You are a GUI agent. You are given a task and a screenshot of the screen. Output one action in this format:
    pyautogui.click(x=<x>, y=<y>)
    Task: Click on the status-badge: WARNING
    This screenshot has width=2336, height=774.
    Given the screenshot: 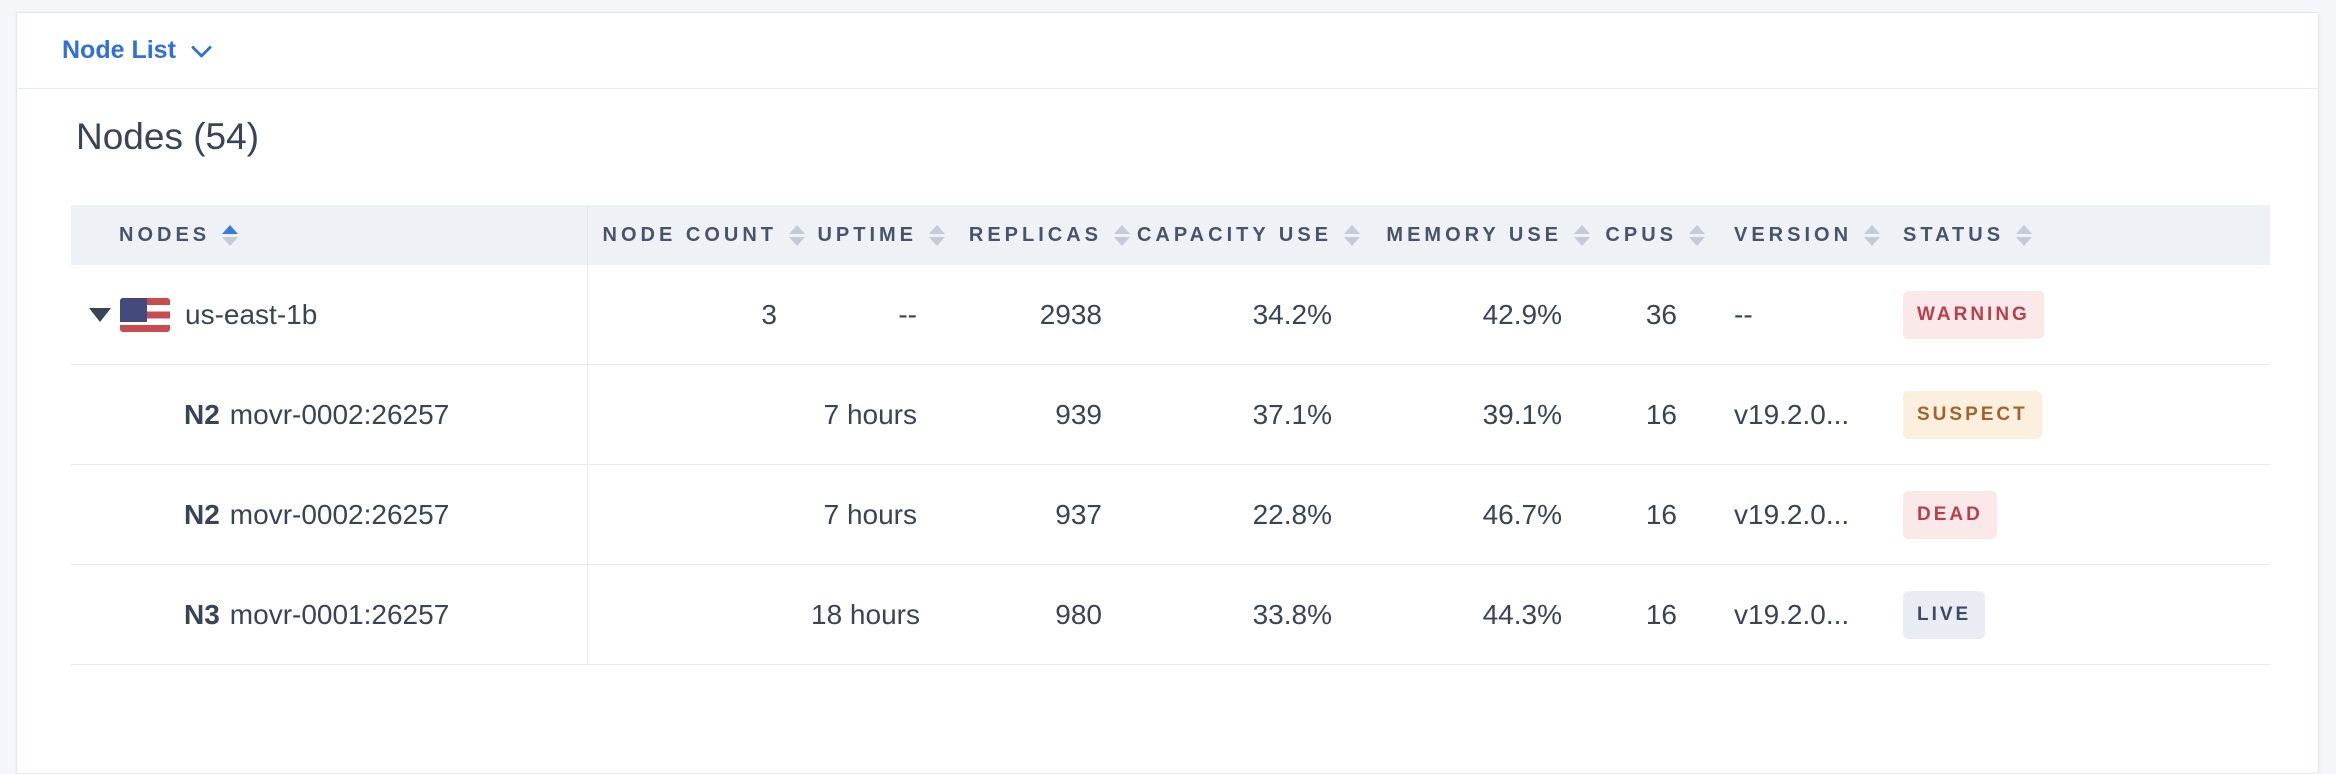 What is the action you would take?
    pyautogui.click(x=1973, y=314)
    